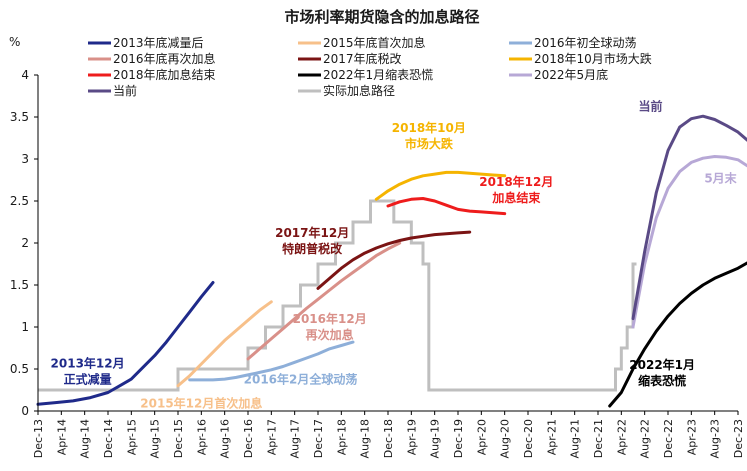 Image resolution: width=747 pixels, height=471 pixels. What do you see at coordinates (312, 232) in the screenshot?
I see `annotation-line: 2017年12月` at bounding box center [312, 232].